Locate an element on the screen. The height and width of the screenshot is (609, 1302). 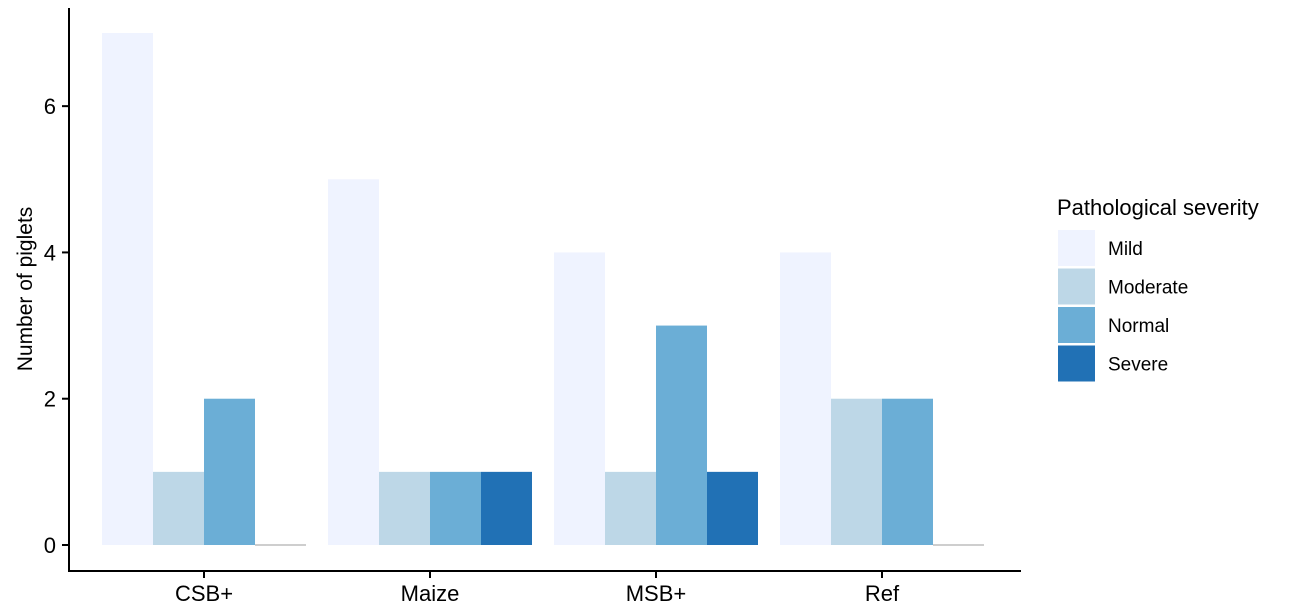
bar-mild-ref is located at coordinates (805, 398).